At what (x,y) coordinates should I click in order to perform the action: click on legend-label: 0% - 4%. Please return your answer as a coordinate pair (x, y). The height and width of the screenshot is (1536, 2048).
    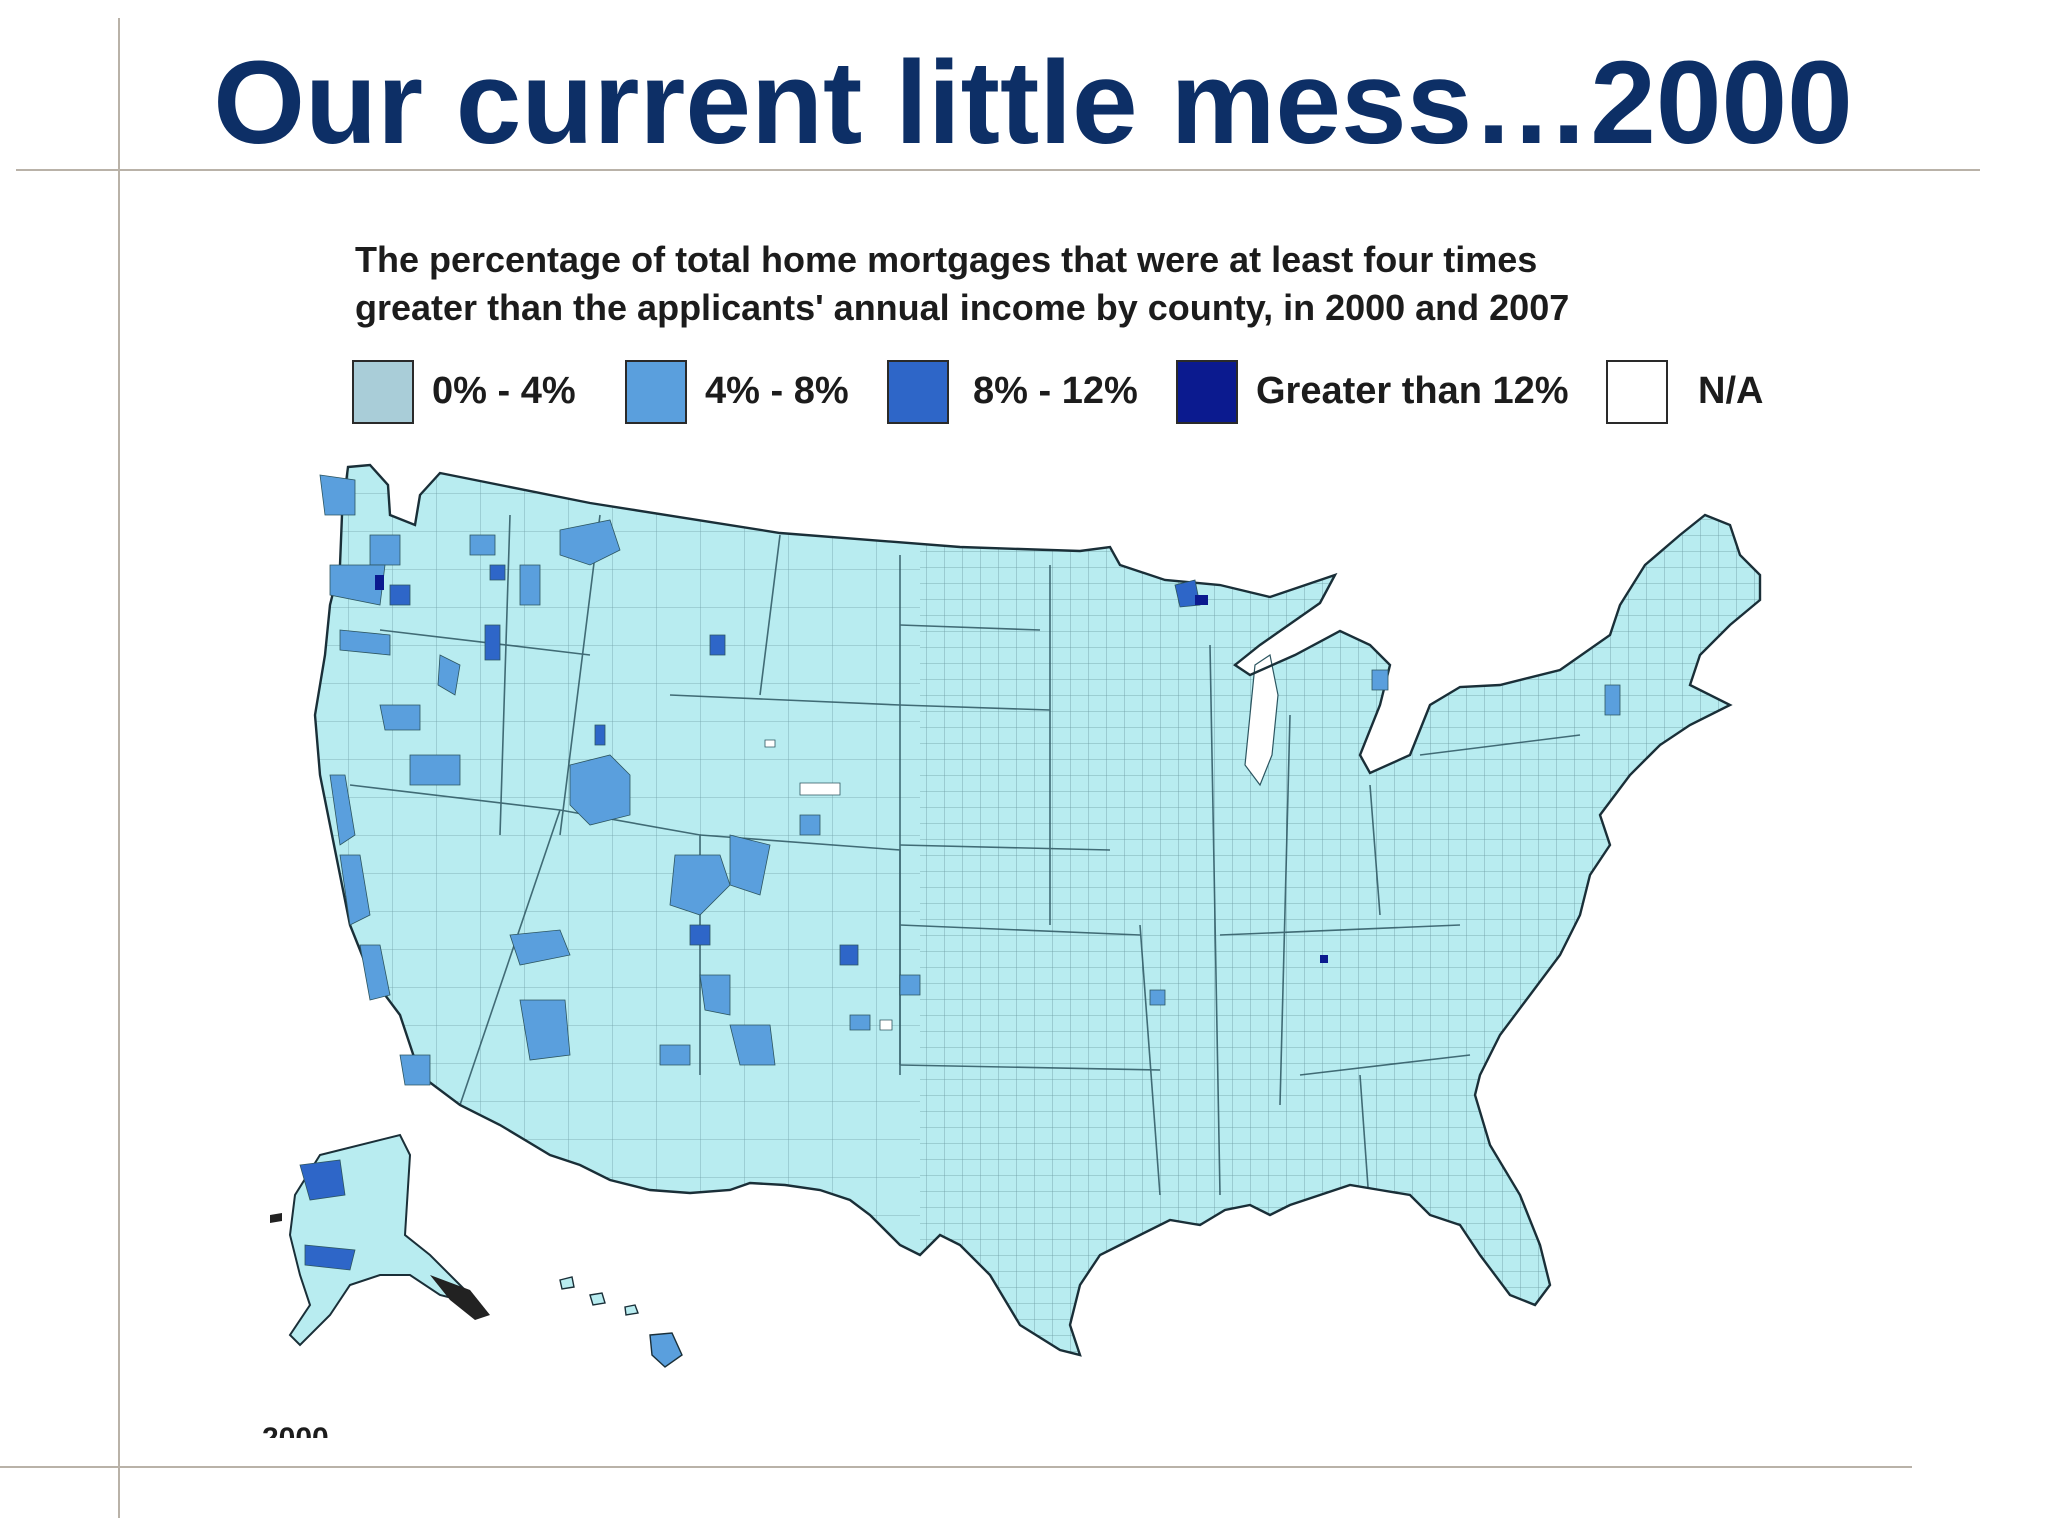
    Looking at the image, I should click on (504, 391).